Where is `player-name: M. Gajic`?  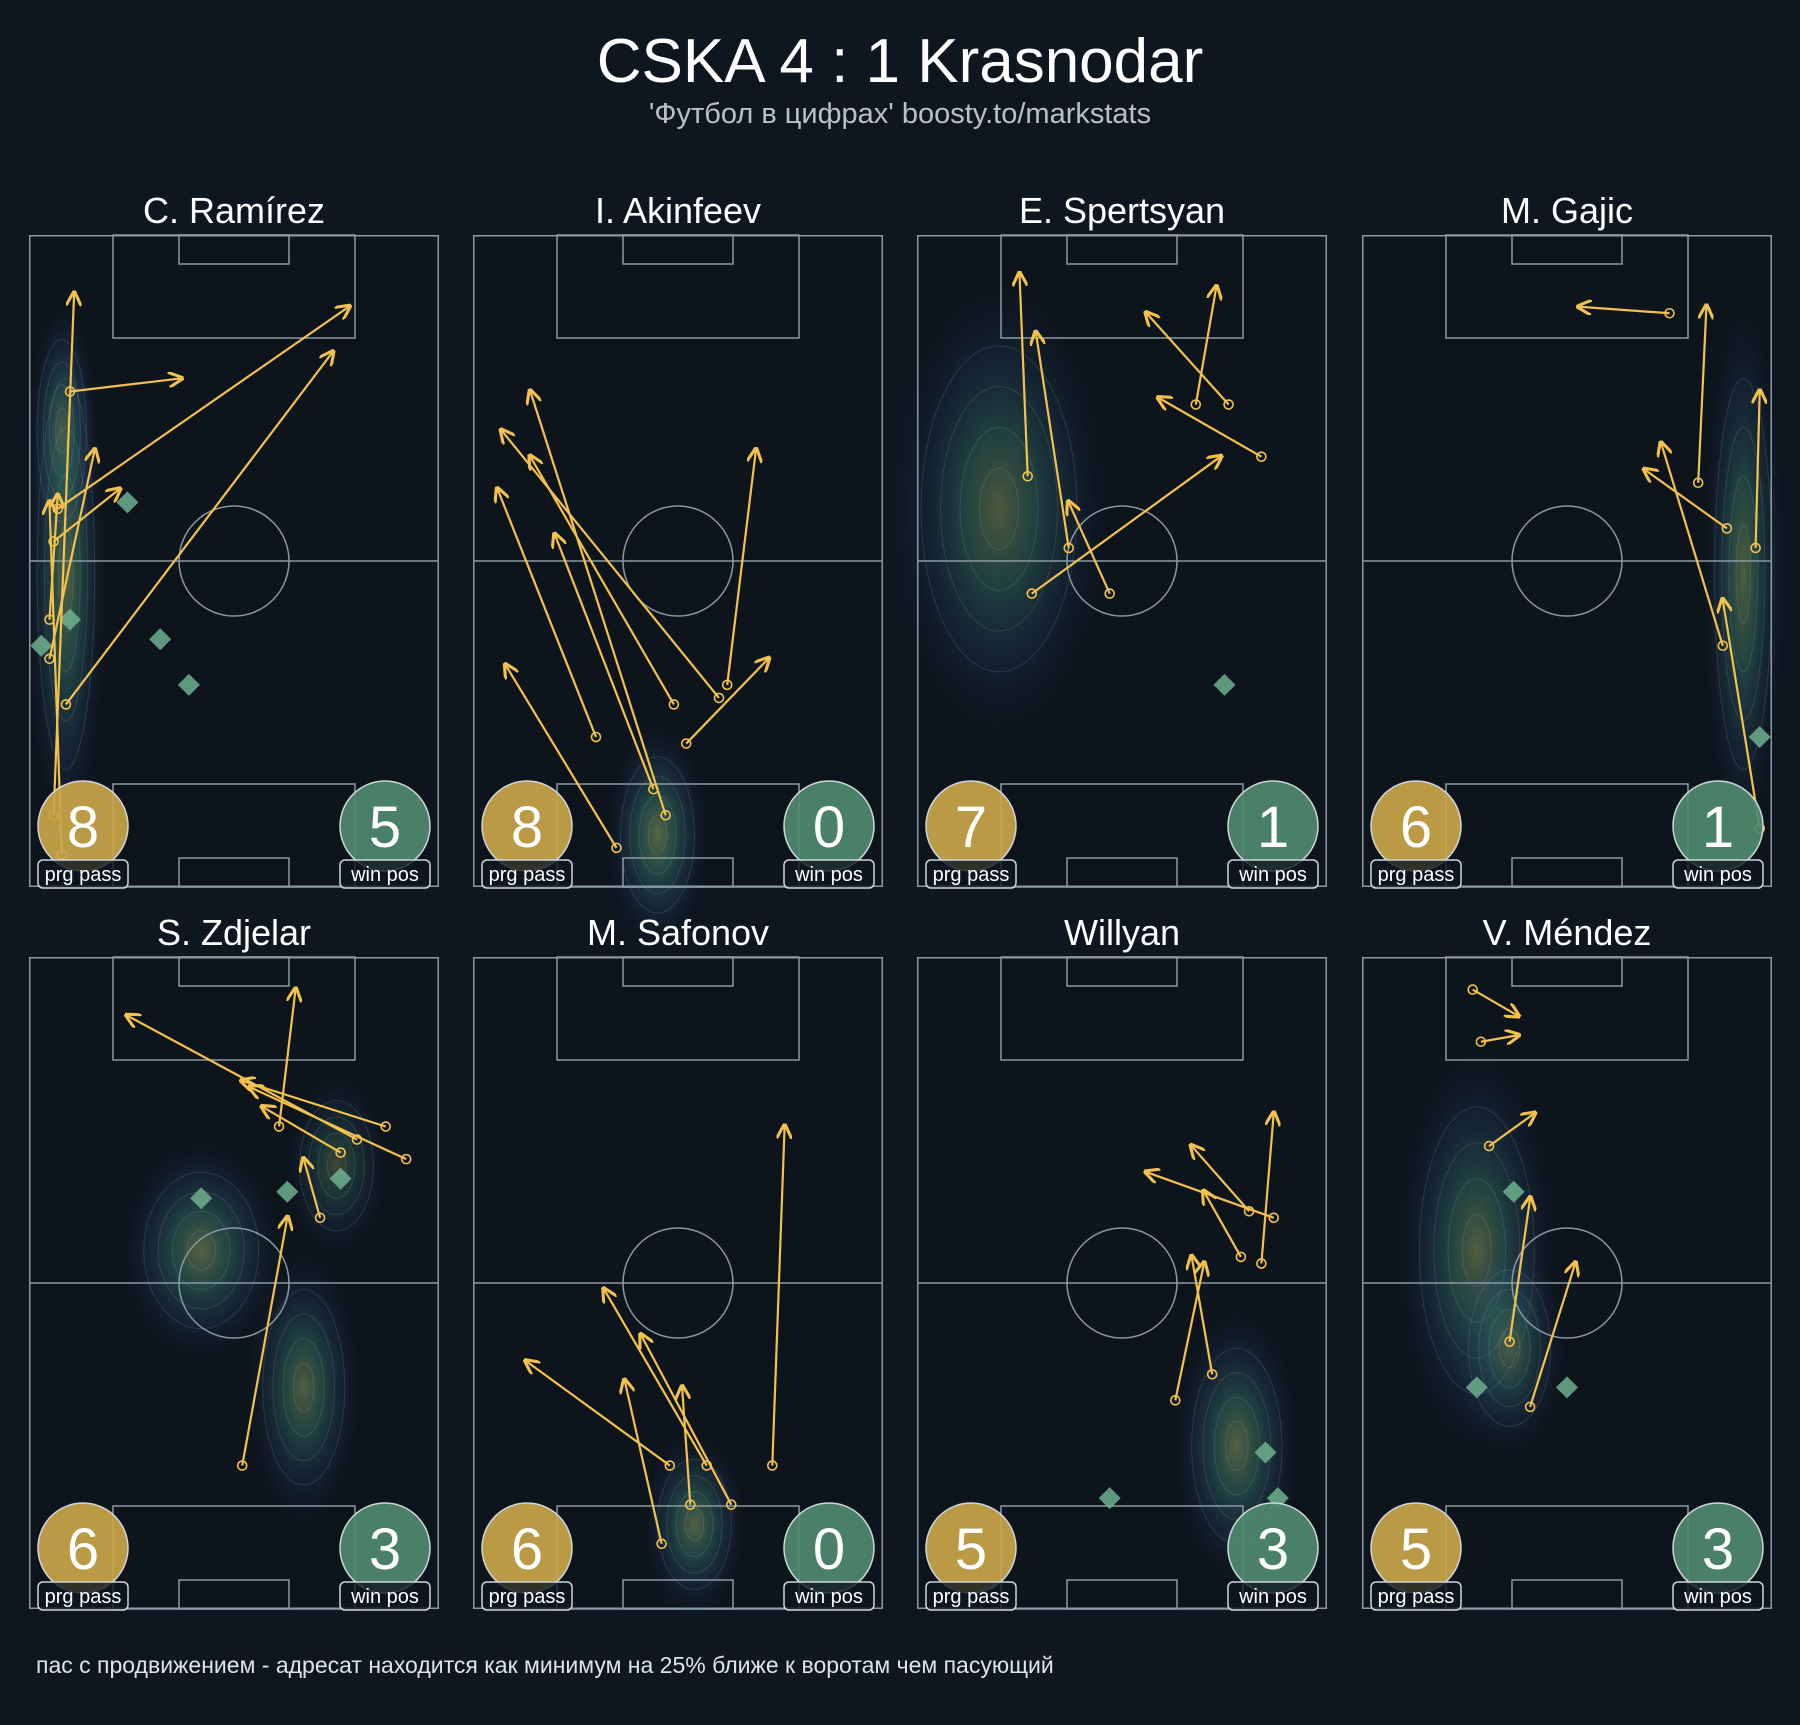 player-name: M. Gajic is located at coordinates (1566, 210).